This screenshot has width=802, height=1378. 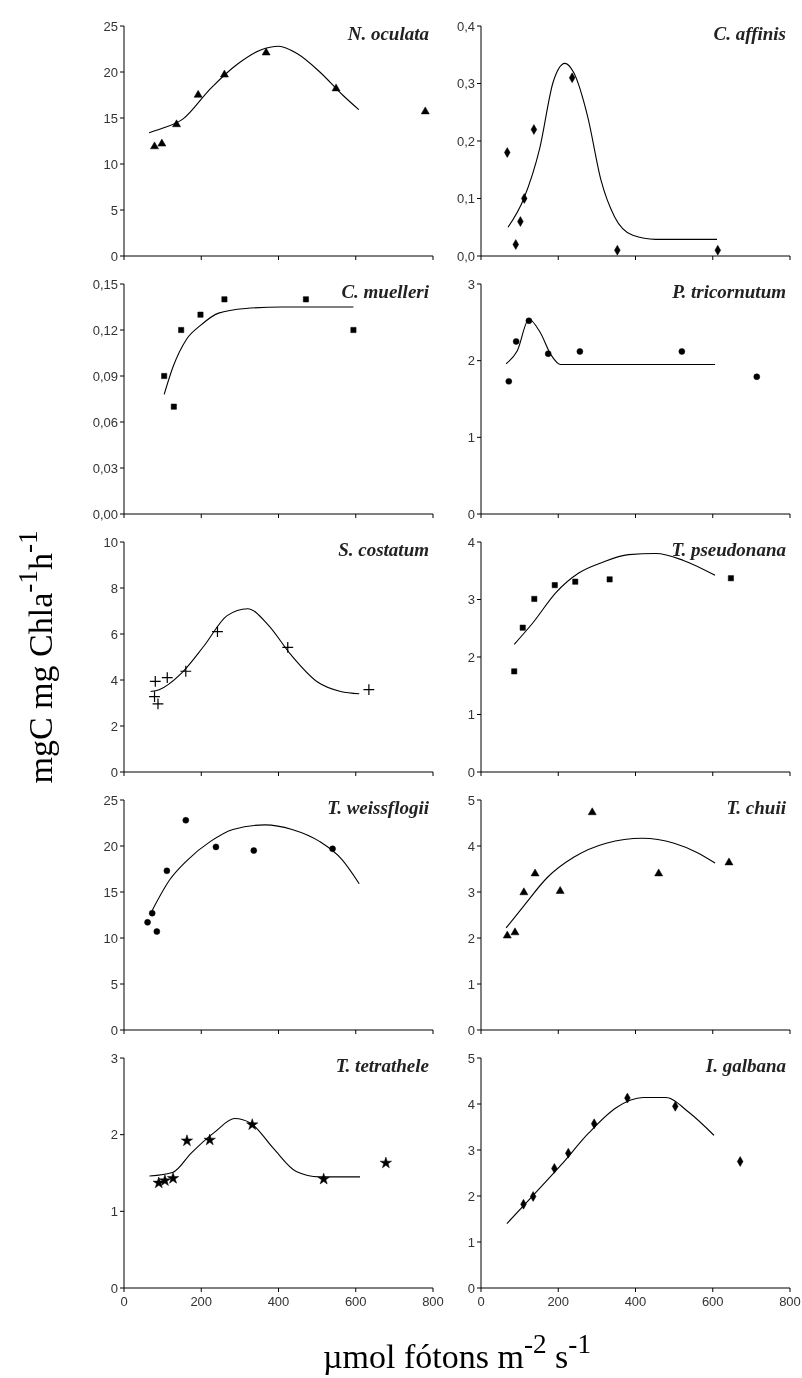 I want to click on y-tick-label: 0,4, so click(x=465, y=26).